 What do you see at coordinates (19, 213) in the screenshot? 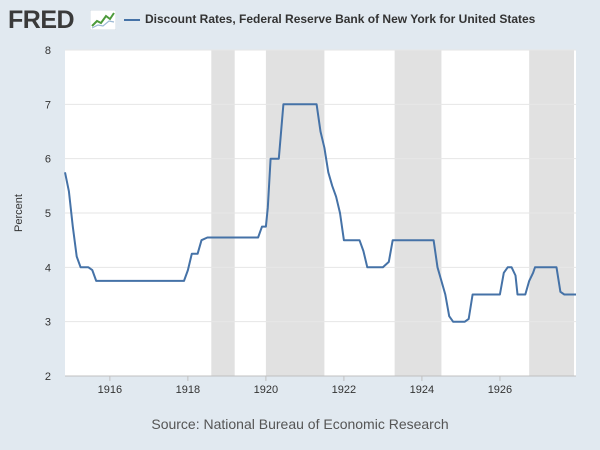
I see `y-axis-label: Percent` at bounding box center [19, 213].